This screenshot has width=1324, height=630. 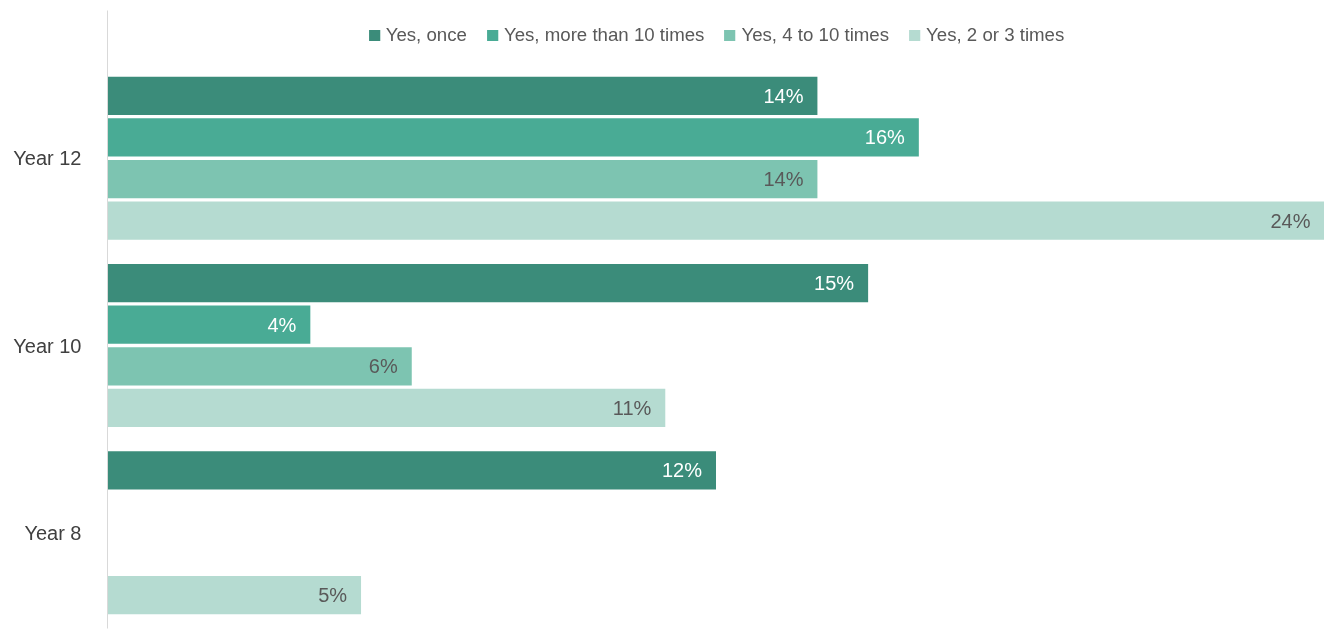 I want to click on legend-label: Yes, more than 10 times, so click(x=604, y=35).